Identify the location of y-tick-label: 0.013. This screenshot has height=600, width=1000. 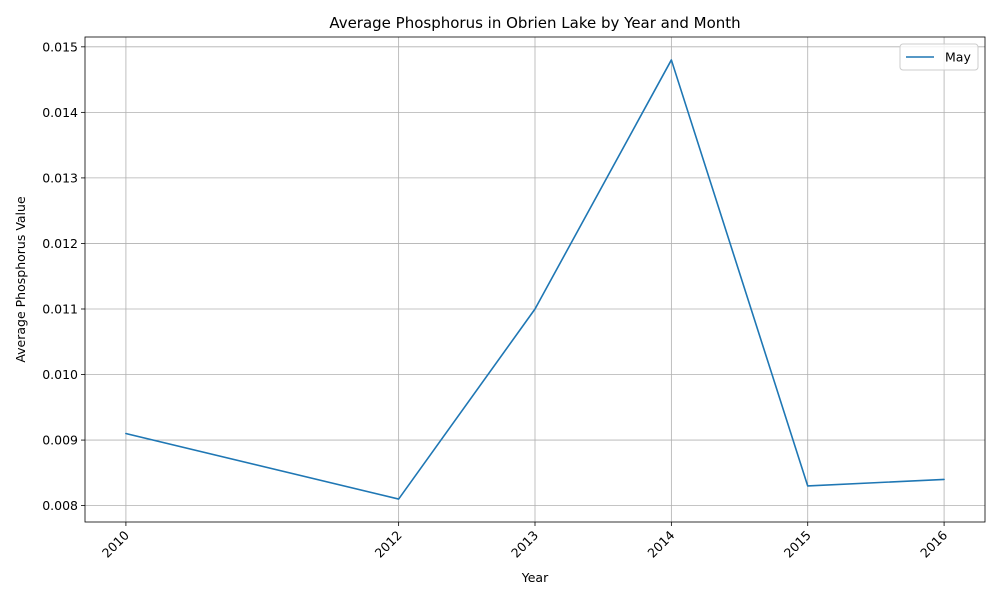
(60, 177).